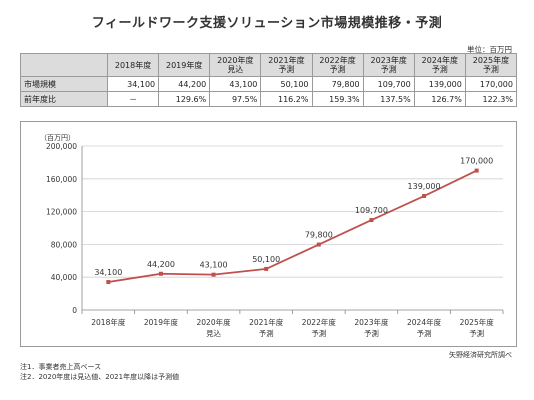 The height and width of the screenshot is (400, 534). I want to click on y-tick-label: 160,000, so click(61, 179).